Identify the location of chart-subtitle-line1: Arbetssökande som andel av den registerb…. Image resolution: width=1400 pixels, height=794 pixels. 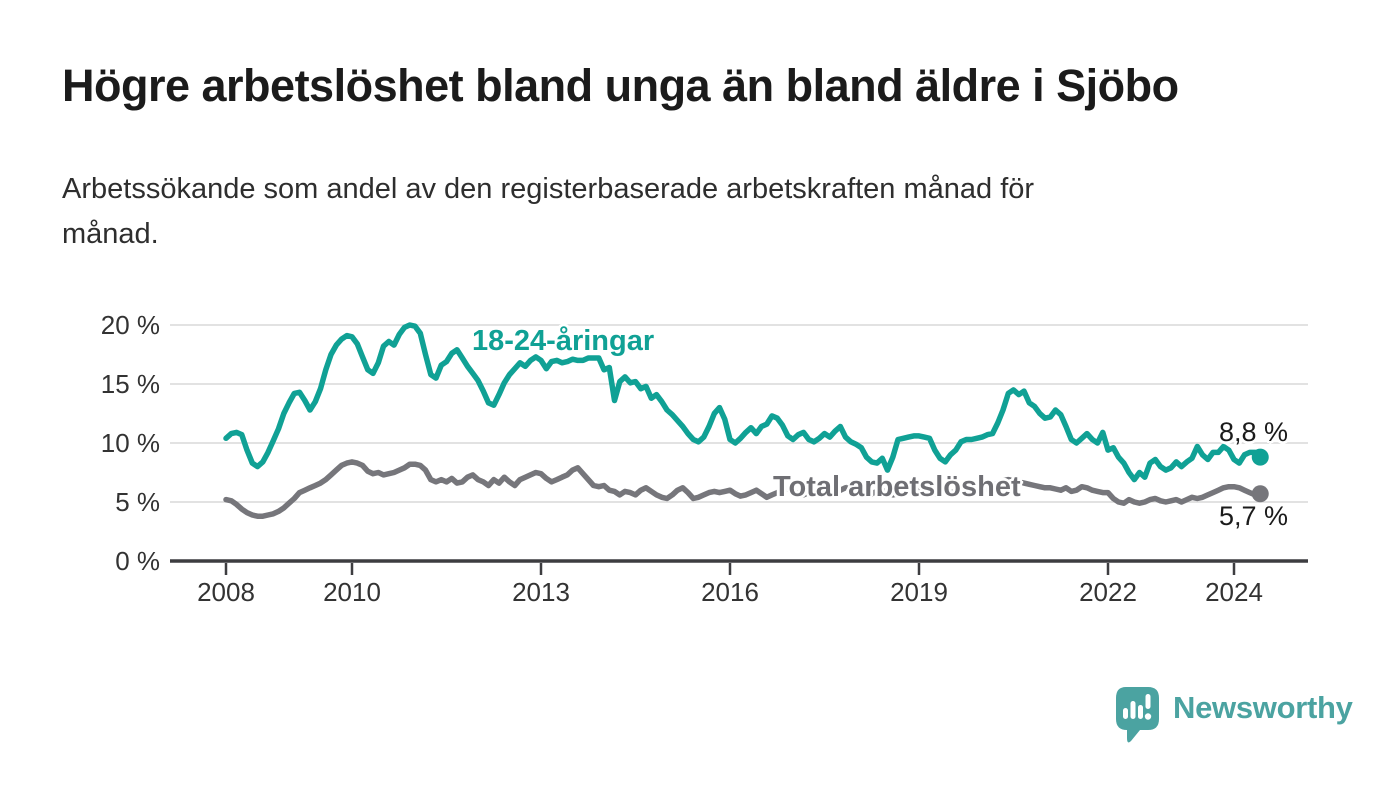
(548, 189).